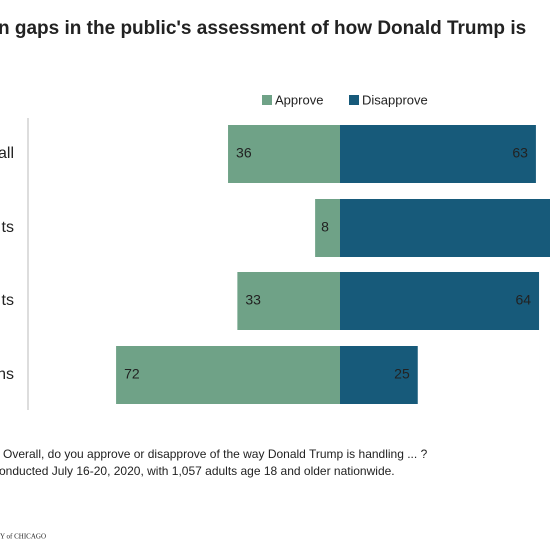  Describe the element at coordinates (23, 537) in the screenshot. I see `source: Y of CHICAGO` at that location.